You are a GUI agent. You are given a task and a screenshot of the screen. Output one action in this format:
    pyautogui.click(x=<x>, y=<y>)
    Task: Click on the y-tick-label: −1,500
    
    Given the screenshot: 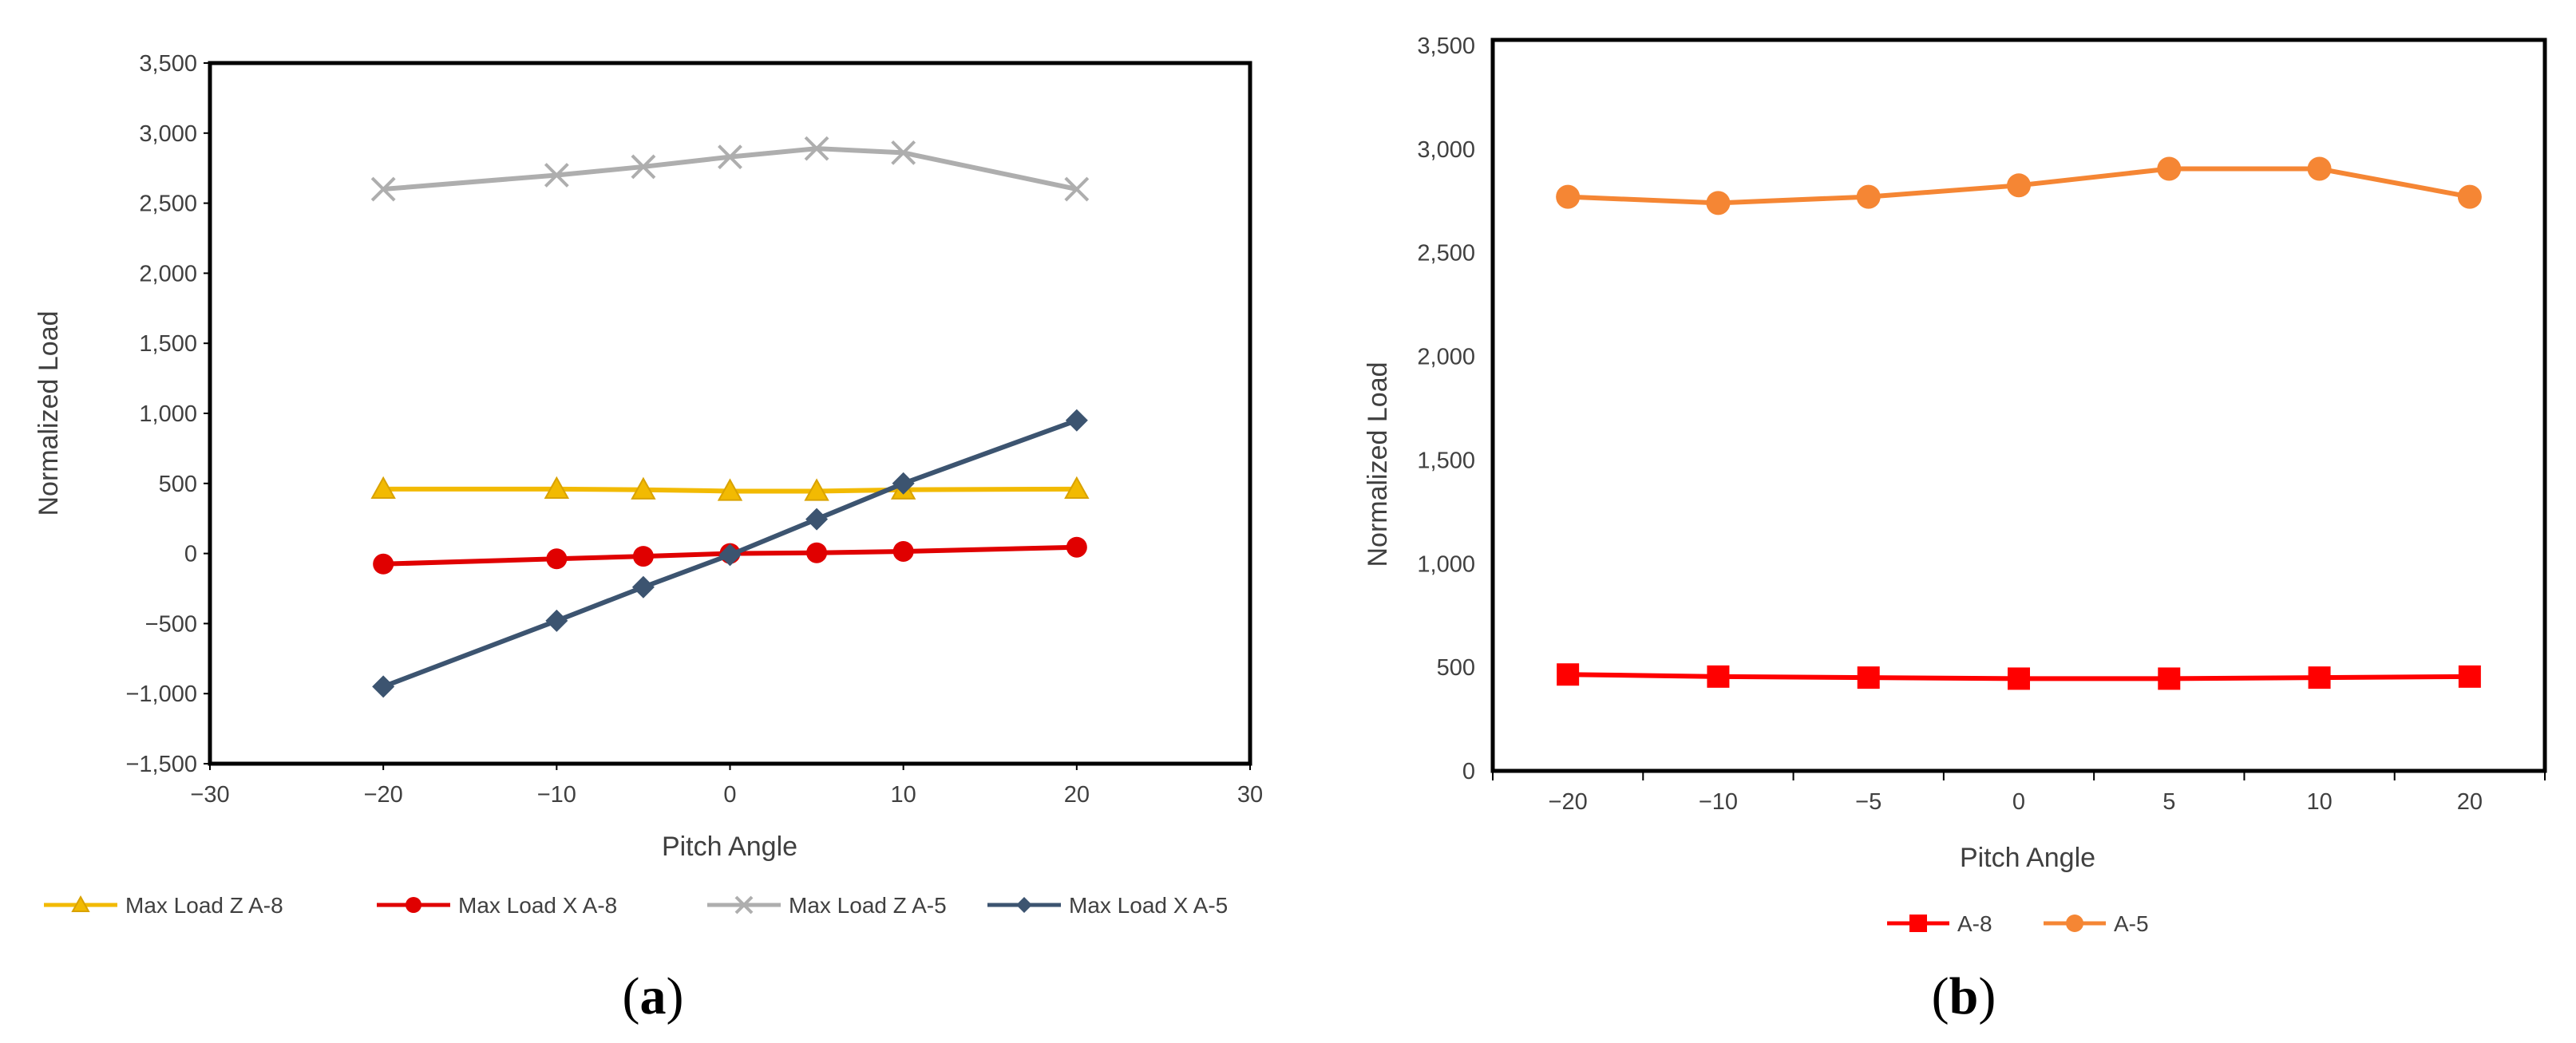 What is the action you would take?
    pyautogui.click(x=161, y=764)
    